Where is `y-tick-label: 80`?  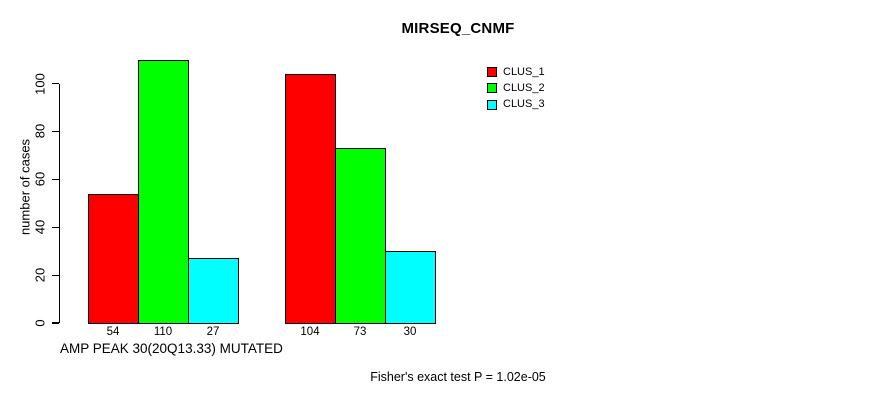
y-tick-label: 80 is located at coordinates (40, 131).